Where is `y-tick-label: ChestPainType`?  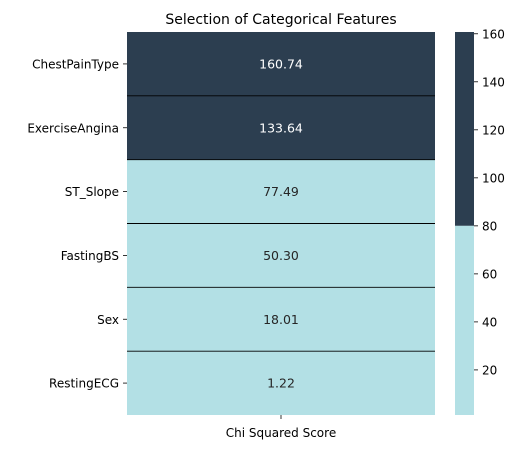 y-tick-label: ChestPainType is located at coordinates (75, 64).